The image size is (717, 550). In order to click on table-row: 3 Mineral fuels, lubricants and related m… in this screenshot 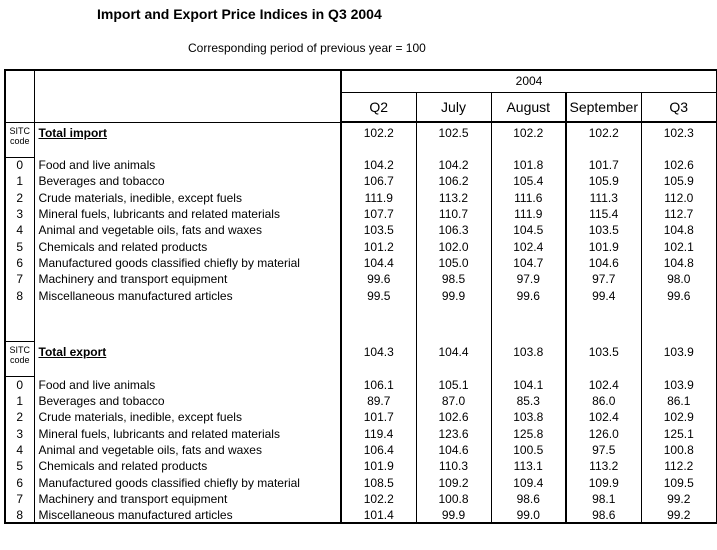, I will do `click(361, 433)`.